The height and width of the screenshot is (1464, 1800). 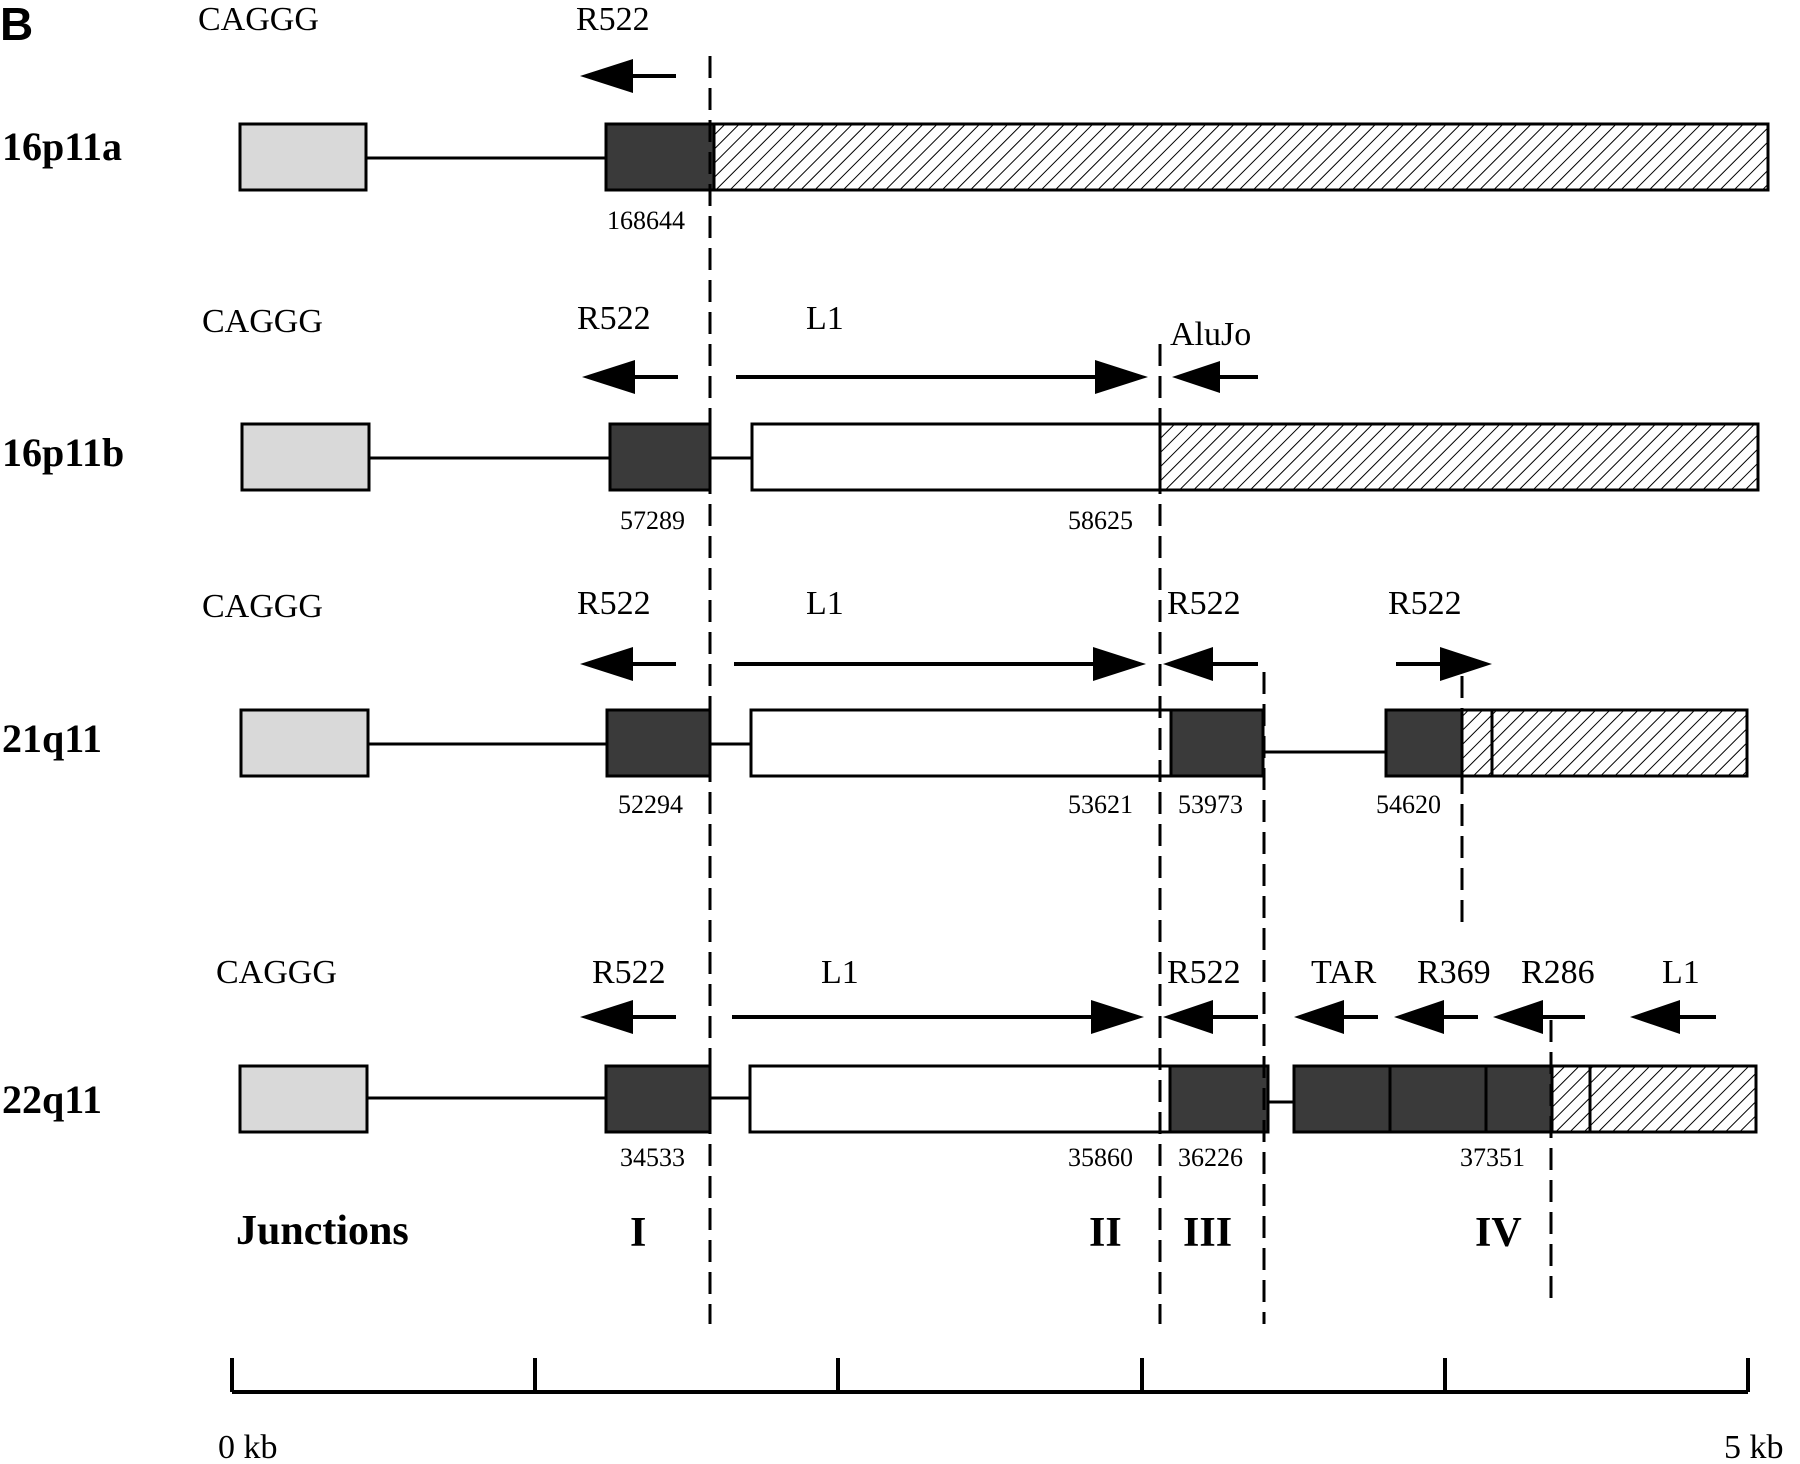 What do you see at coordinates (1336, 1017) in the screenshot?
I see `tar-arrow` at bounding box center [1336, 1017].